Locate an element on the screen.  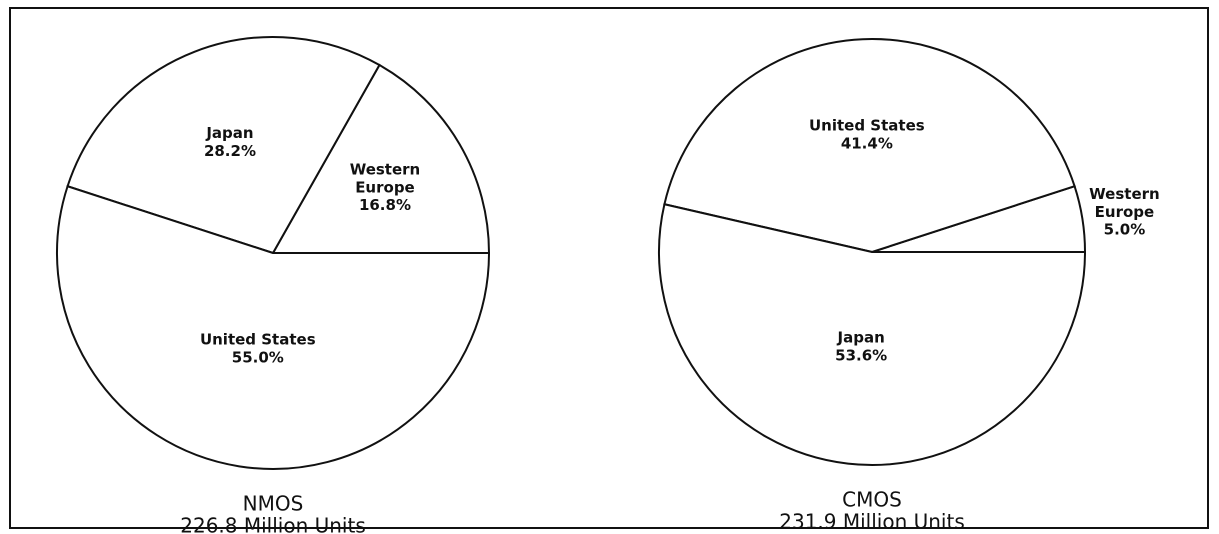
slice-value-label: 41.4% is located at coordinates (867, 143).